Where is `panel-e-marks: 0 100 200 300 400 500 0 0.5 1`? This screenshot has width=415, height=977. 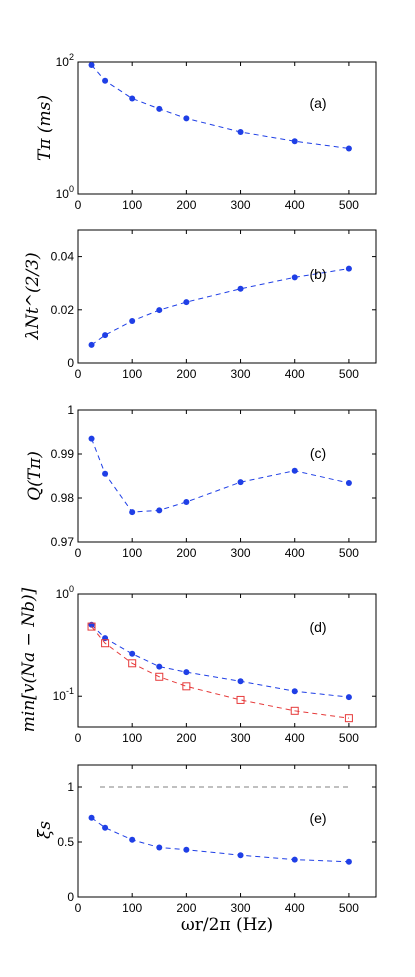
panel-e-marks: 0 100 200 300 400 500 0 0.5 1 is located at coordinates (216, 840).